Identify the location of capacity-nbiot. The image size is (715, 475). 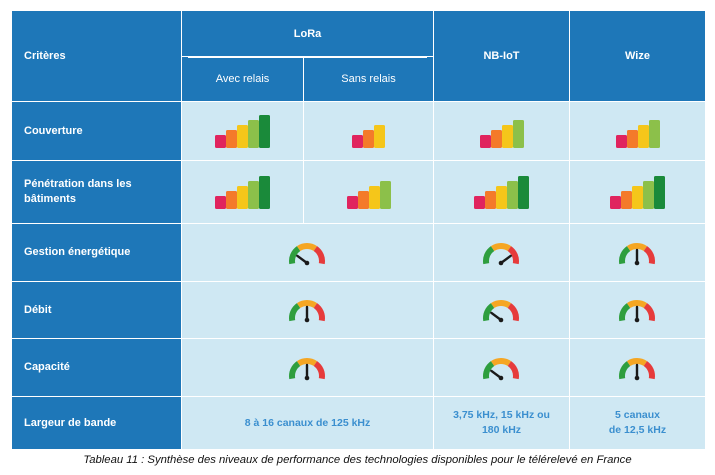
(501, 367).